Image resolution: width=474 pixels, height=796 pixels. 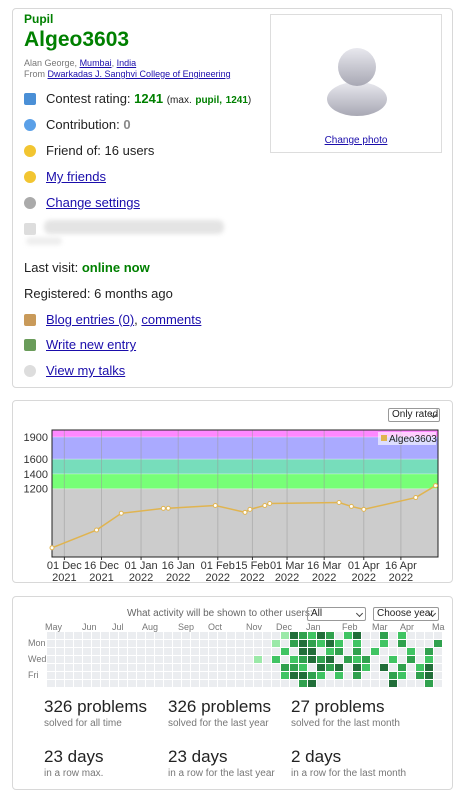 I want to click on rank-band, so click(x=245, y=466).